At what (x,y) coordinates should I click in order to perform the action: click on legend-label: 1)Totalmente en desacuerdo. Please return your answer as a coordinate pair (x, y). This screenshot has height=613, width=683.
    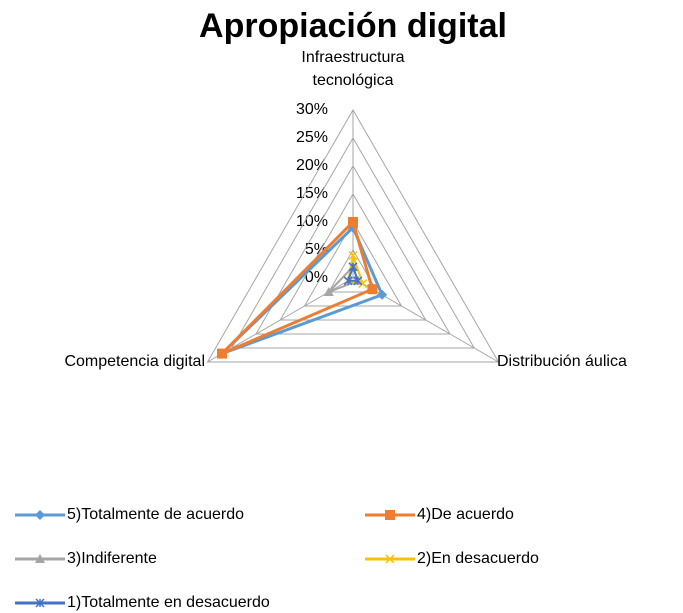
    Looking at the image, I should click on (168, 602).